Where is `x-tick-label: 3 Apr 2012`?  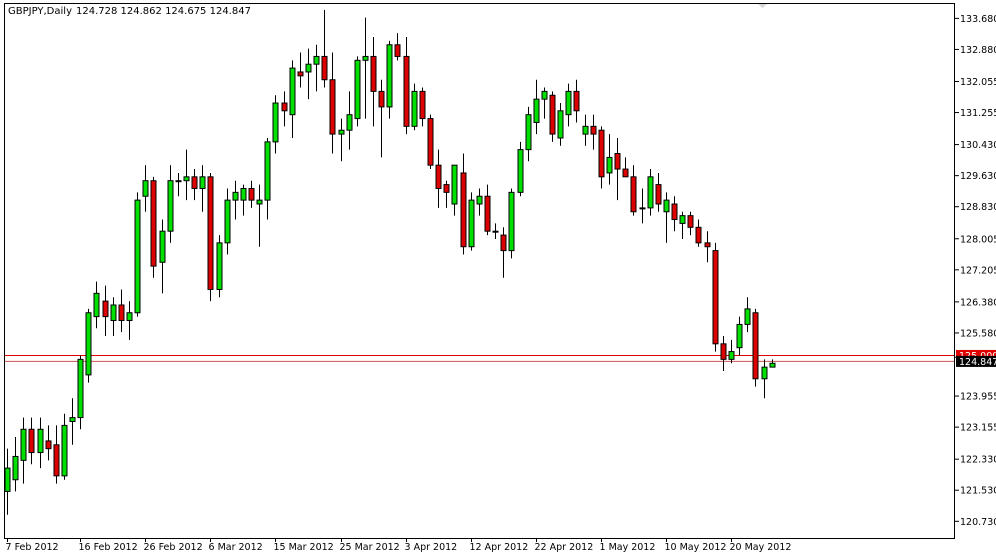
x-tick-label: 3 Apr 2012 is located at coordinates (431, 547).